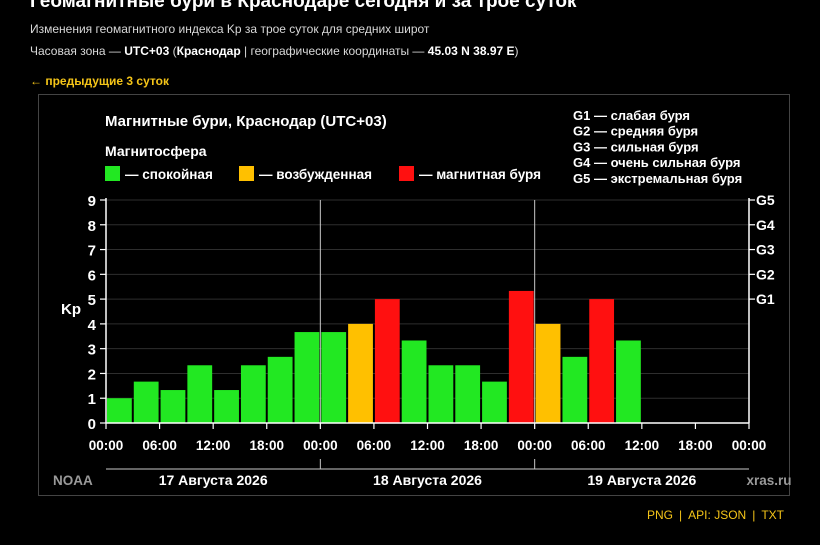 The width and height of the screenshot is (820, 545). Describe the element at coordinates (765, 200) in the screenshot. I see `g-level-label: G5` at that location.